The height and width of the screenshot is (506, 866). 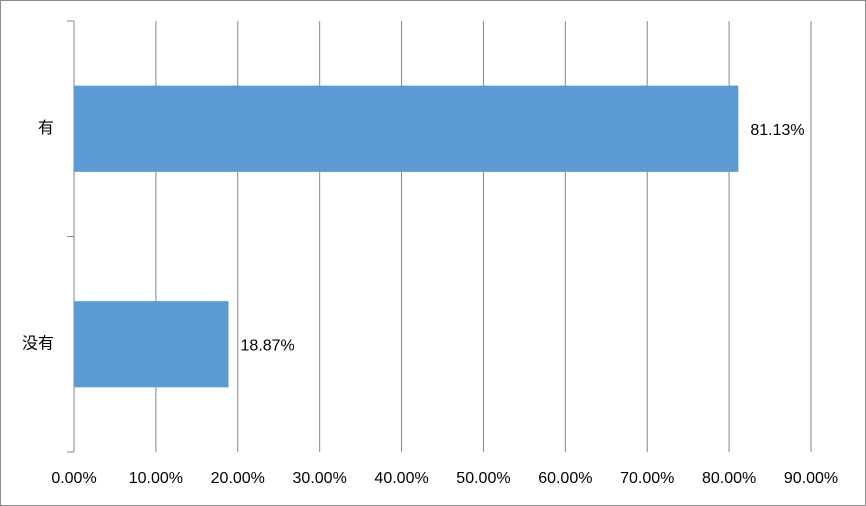 I want to click on x-tick-label: 50.00%, so click(x=483, y=478).